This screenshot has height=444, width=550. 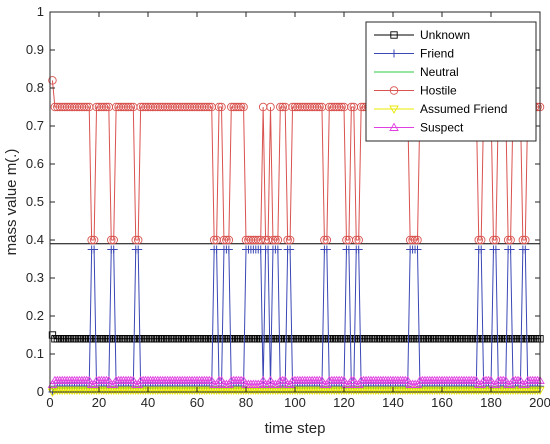 I want to click on y-tick-label: 0.3, so click(x=35, y=277).